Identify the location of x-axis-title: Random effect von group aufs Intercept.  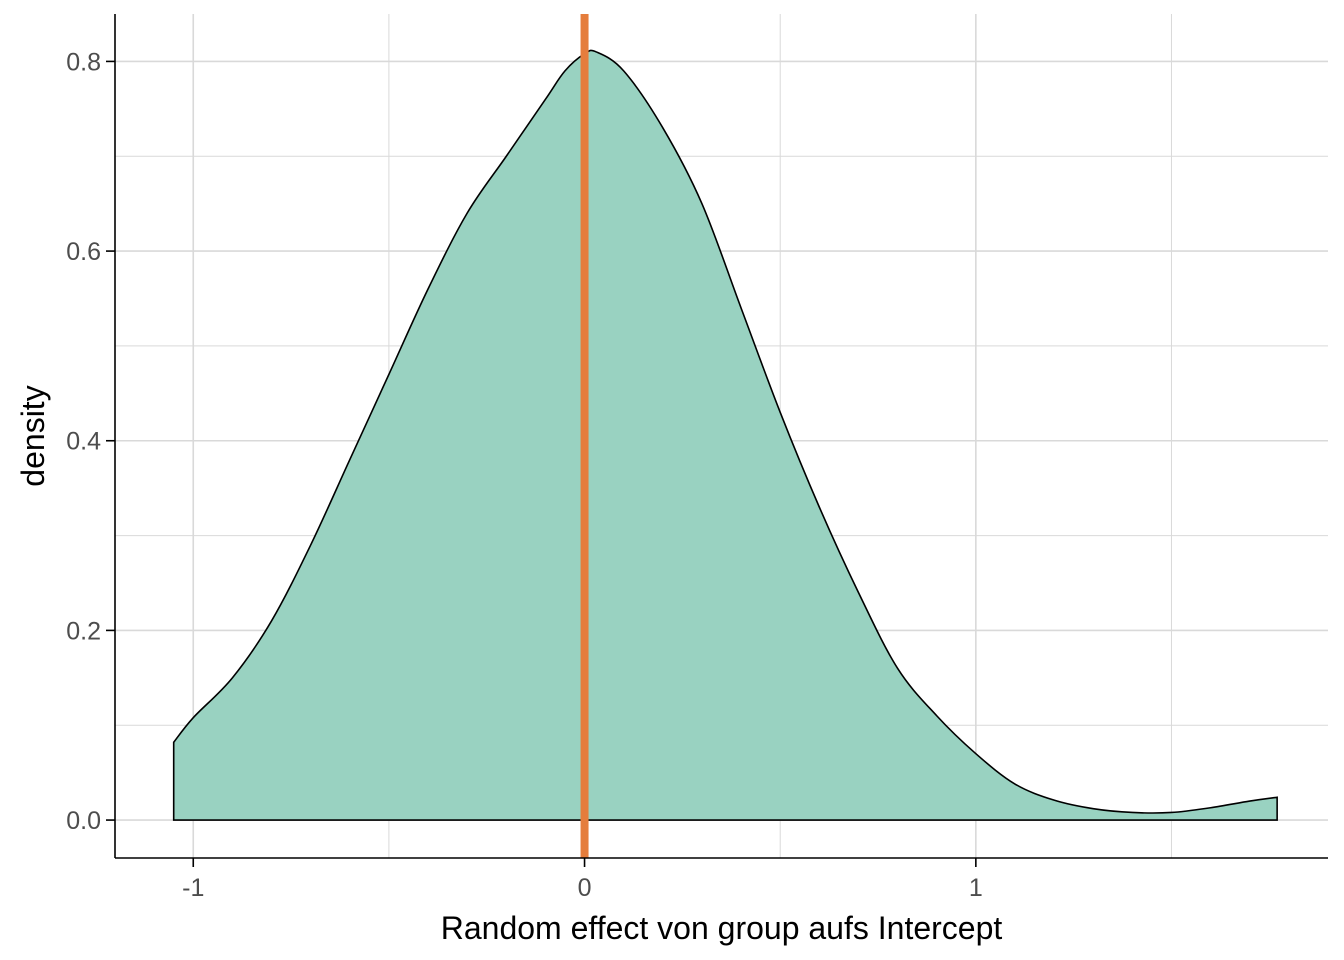
(722, 928).